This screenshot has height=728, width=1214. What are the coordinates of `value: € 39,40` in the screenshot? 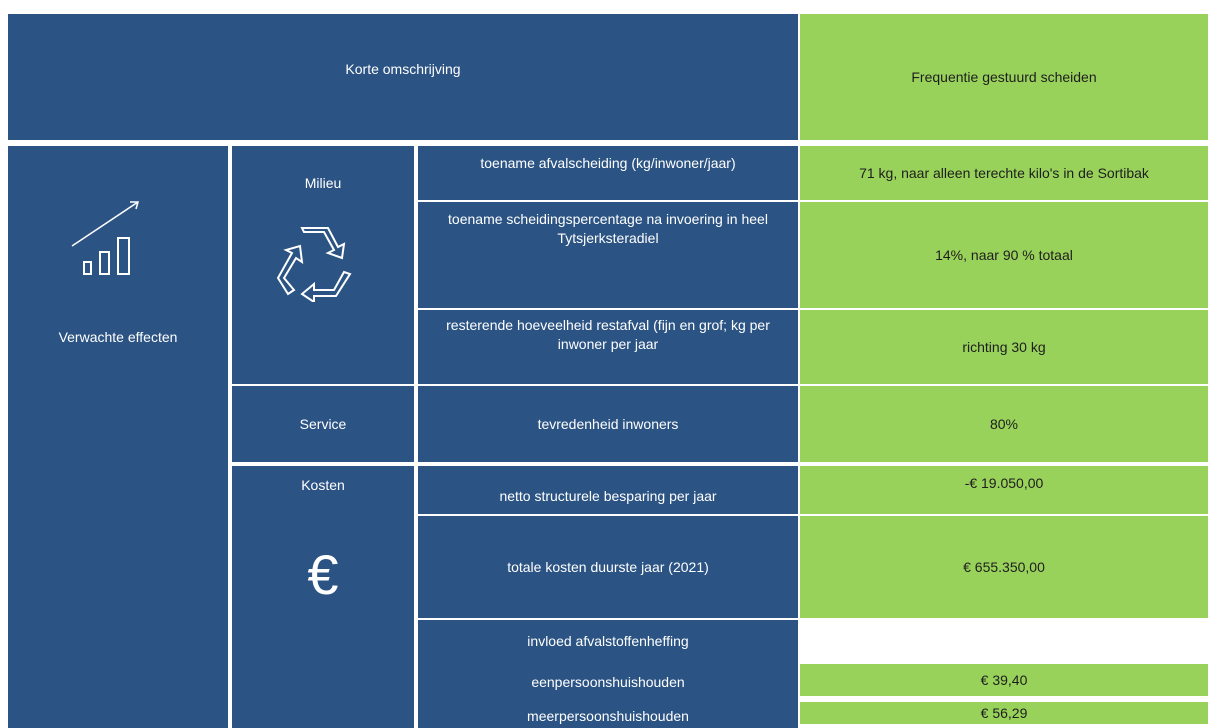 It's located at (1004, 680).